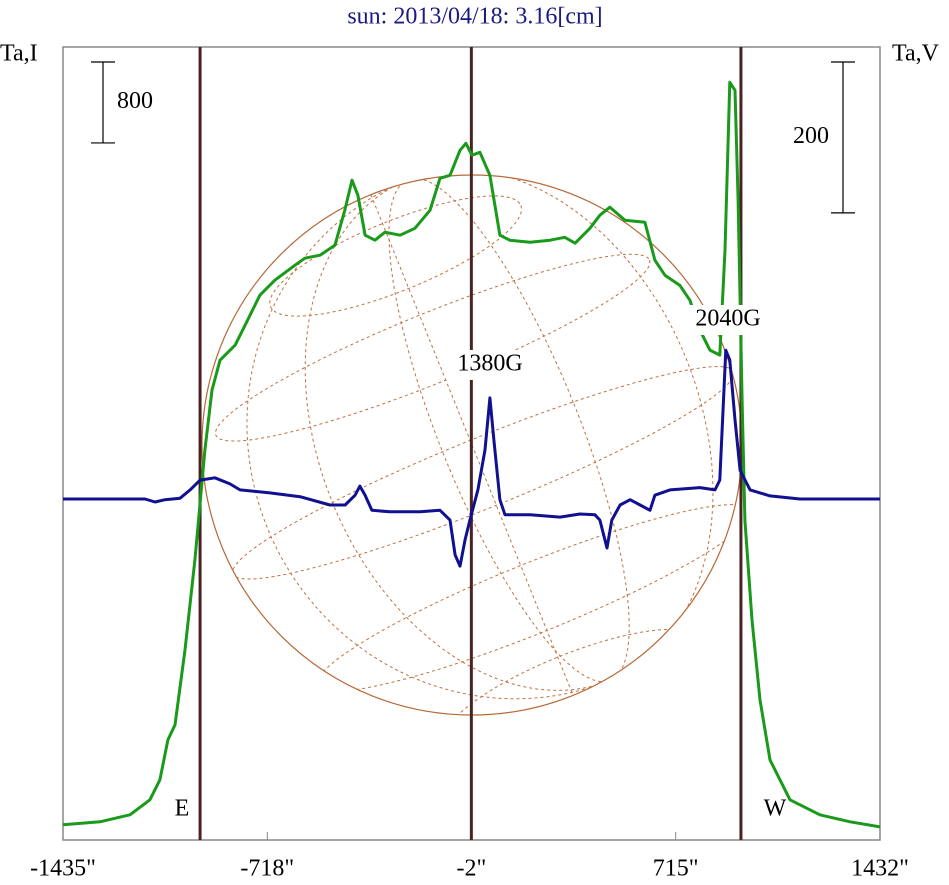 Image resolution: width=949 pixels, height=885 pixels. I want to click on y2-axis-label: Ta,V, so click(916, 54).